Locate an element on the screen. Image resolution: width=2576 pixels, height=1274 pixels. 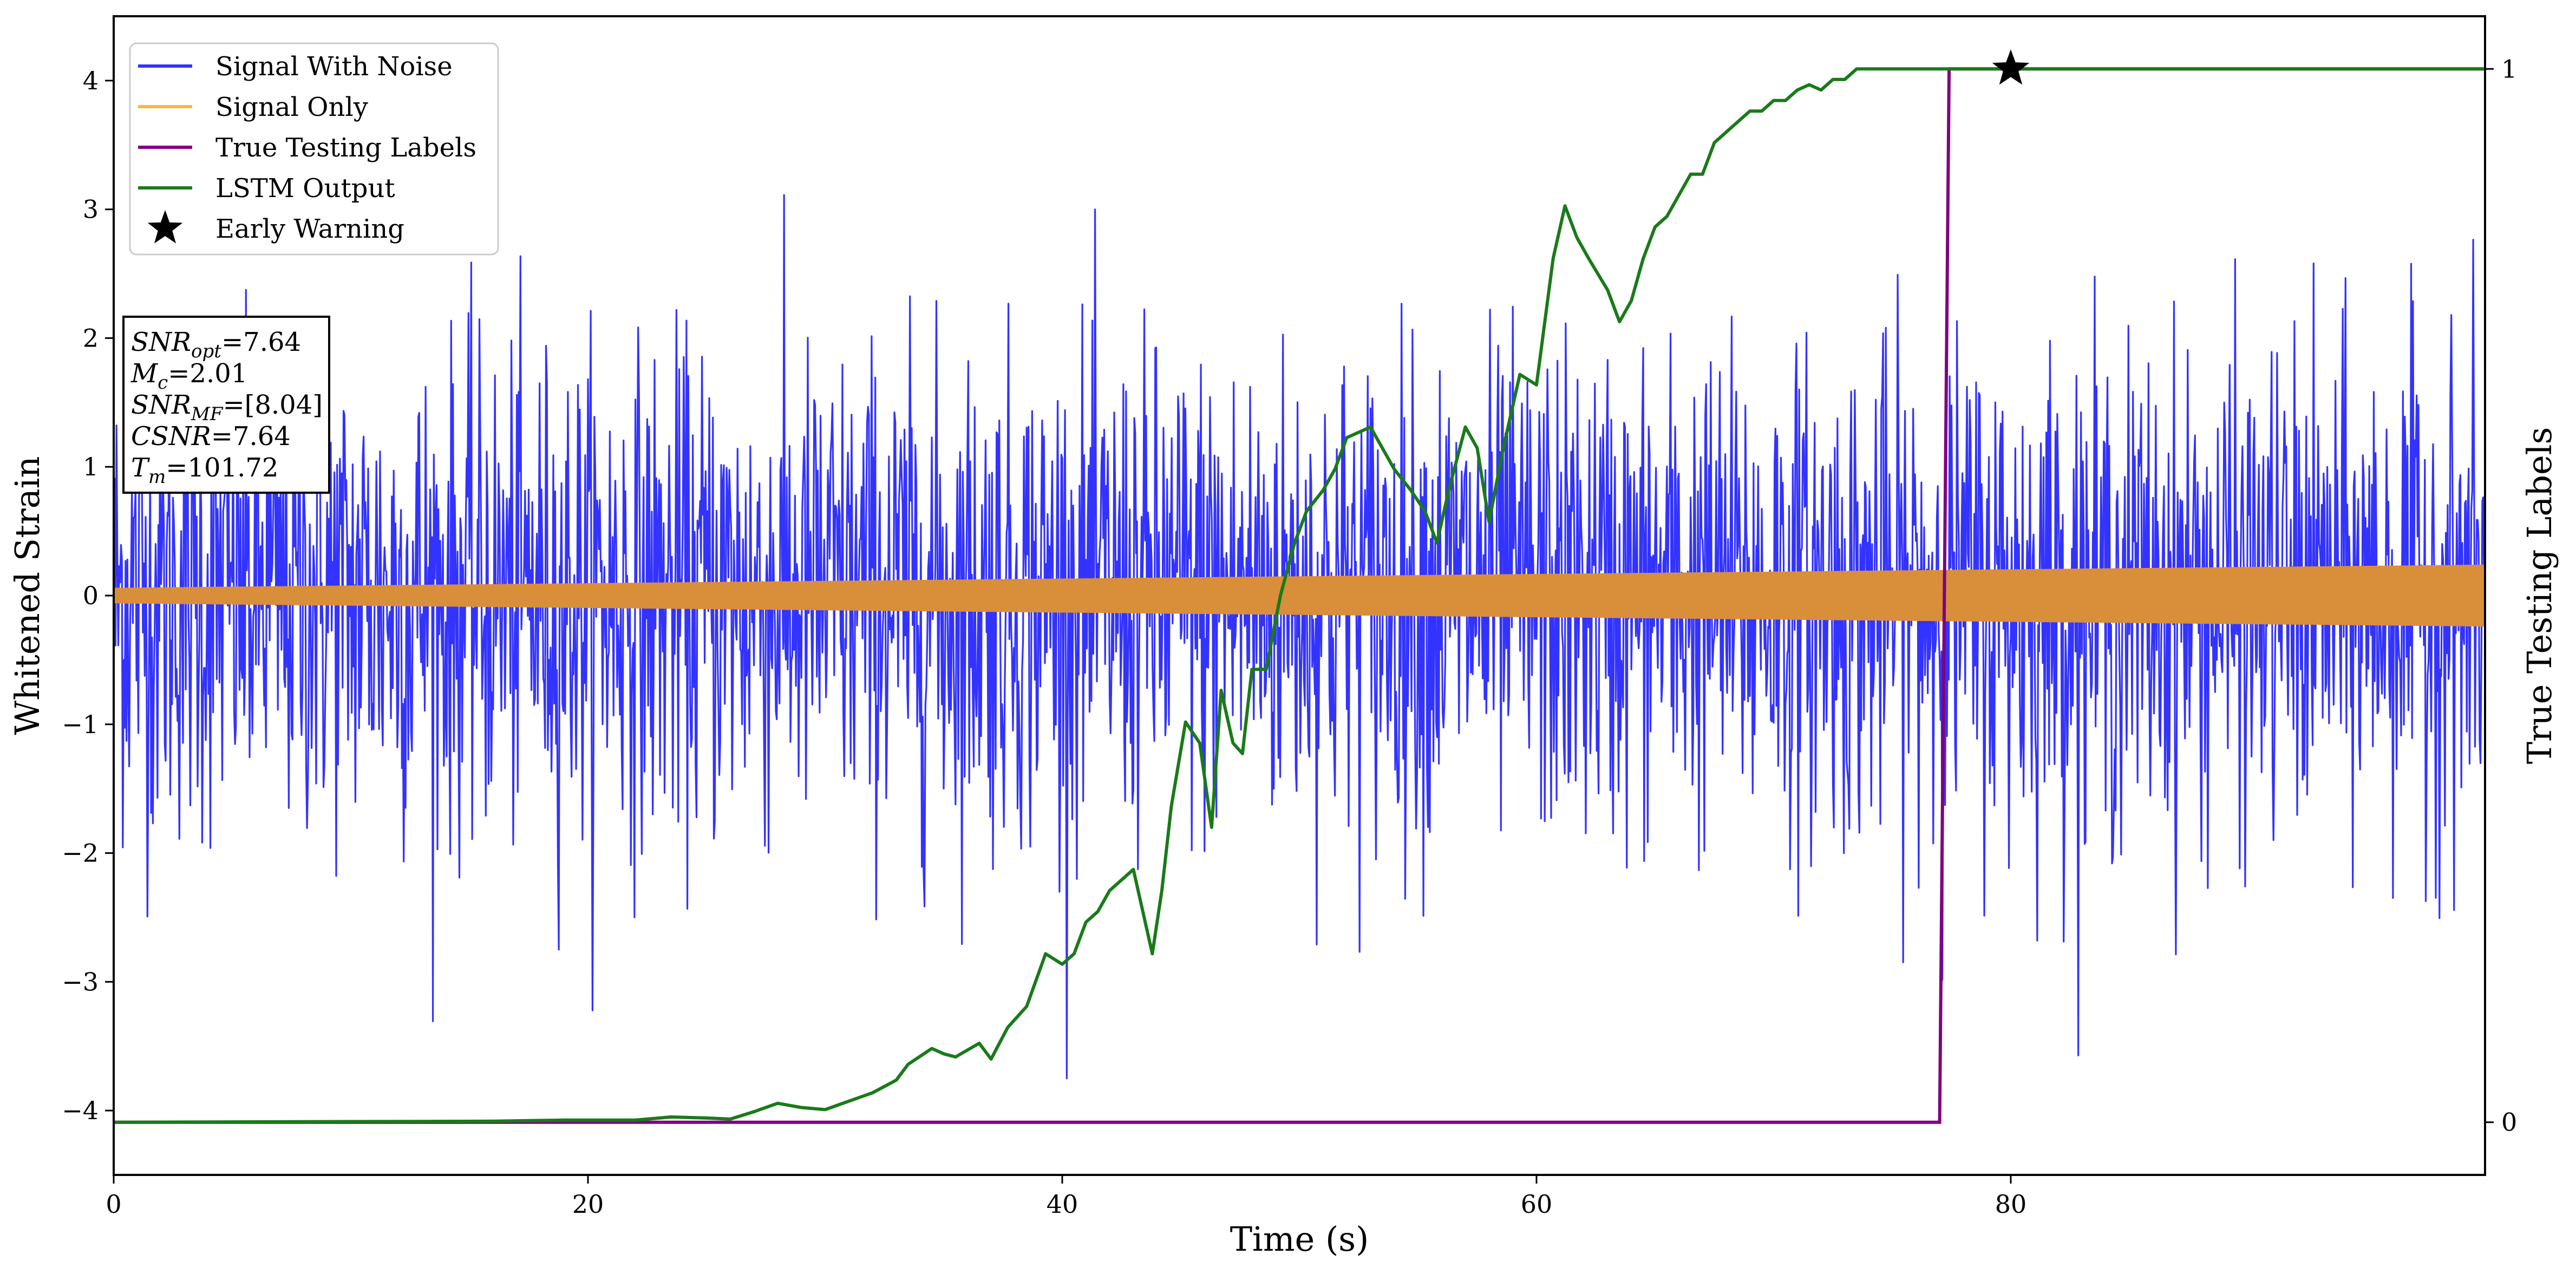
series-early-warning is located at coordinates (2011, 67).